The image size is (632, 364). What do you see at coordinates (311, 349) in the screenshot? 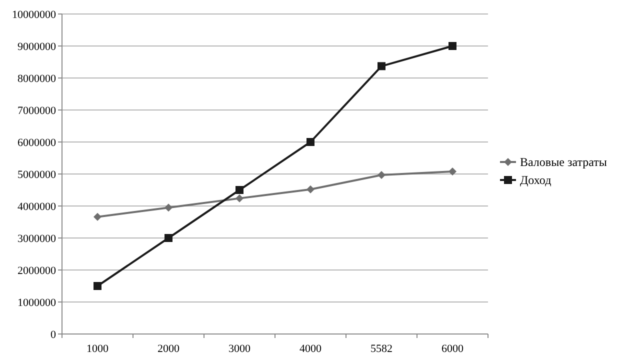
I see `x-tick-label: 4000` at bounding box center [311, 349].